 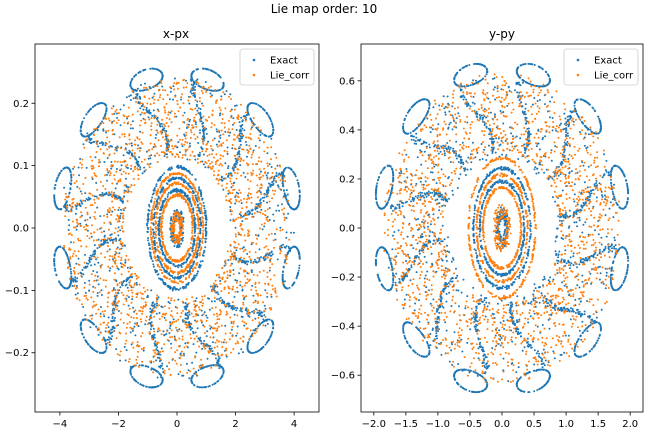 What do you see at coordinates (502, 34) in the screenshot?
I see `subplot-title-y-py: y-py` at bounding box center [502, 34].